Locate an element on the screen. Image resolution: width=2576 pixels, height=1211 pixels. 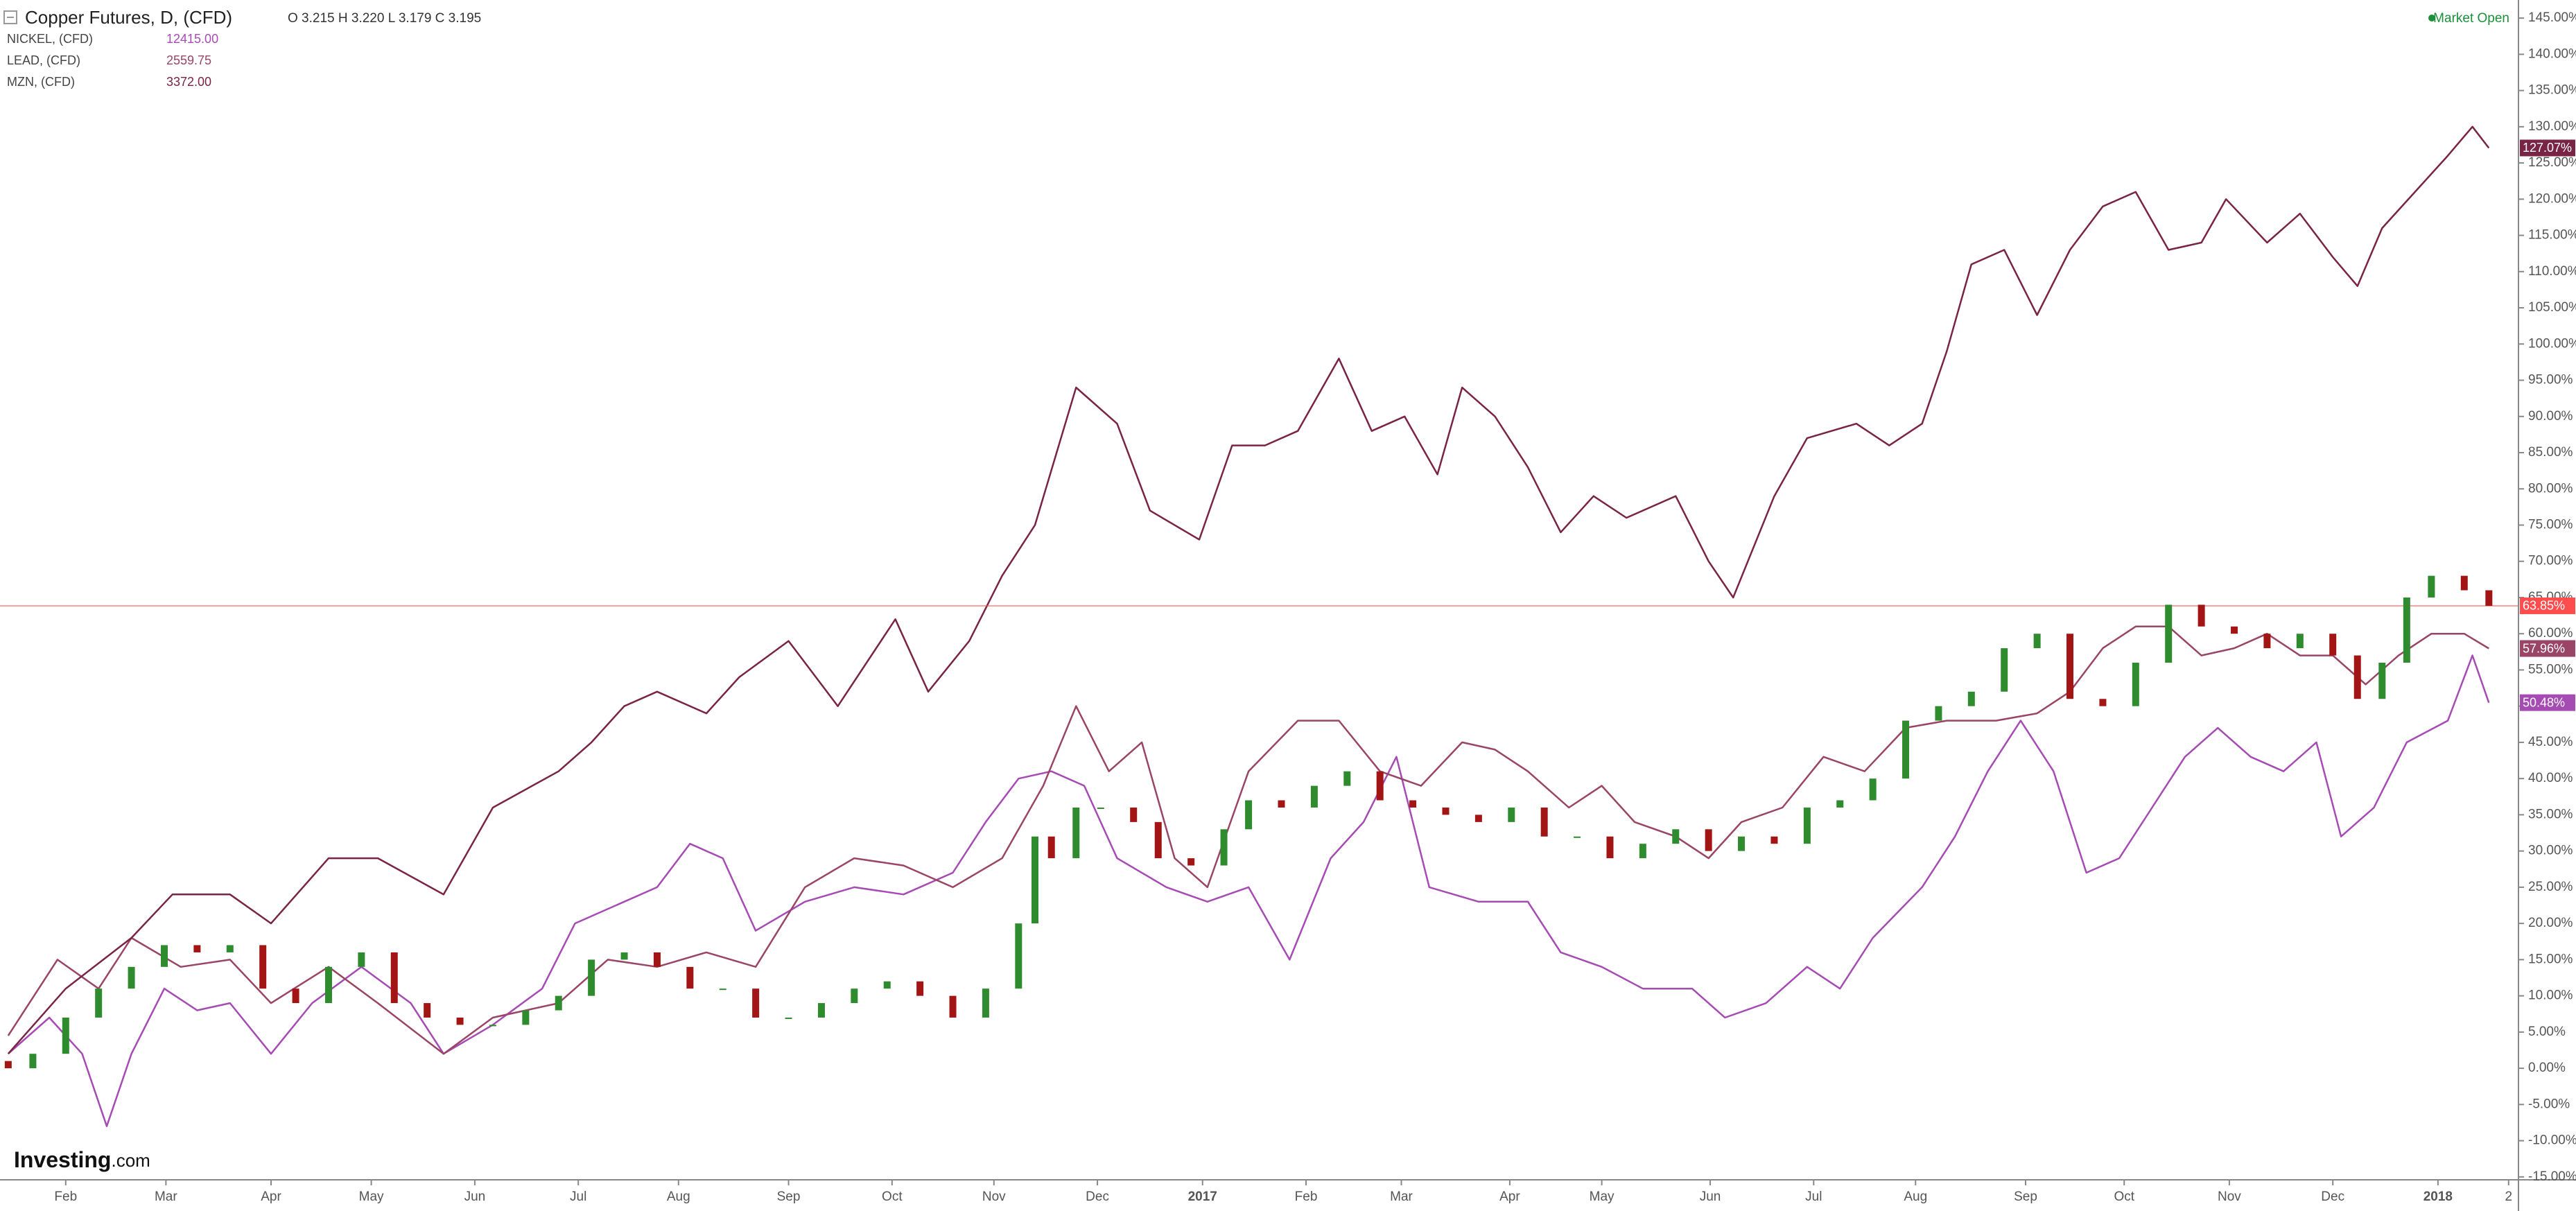
y-tick-label: 85.00% is located at coordinates (2550, 453).